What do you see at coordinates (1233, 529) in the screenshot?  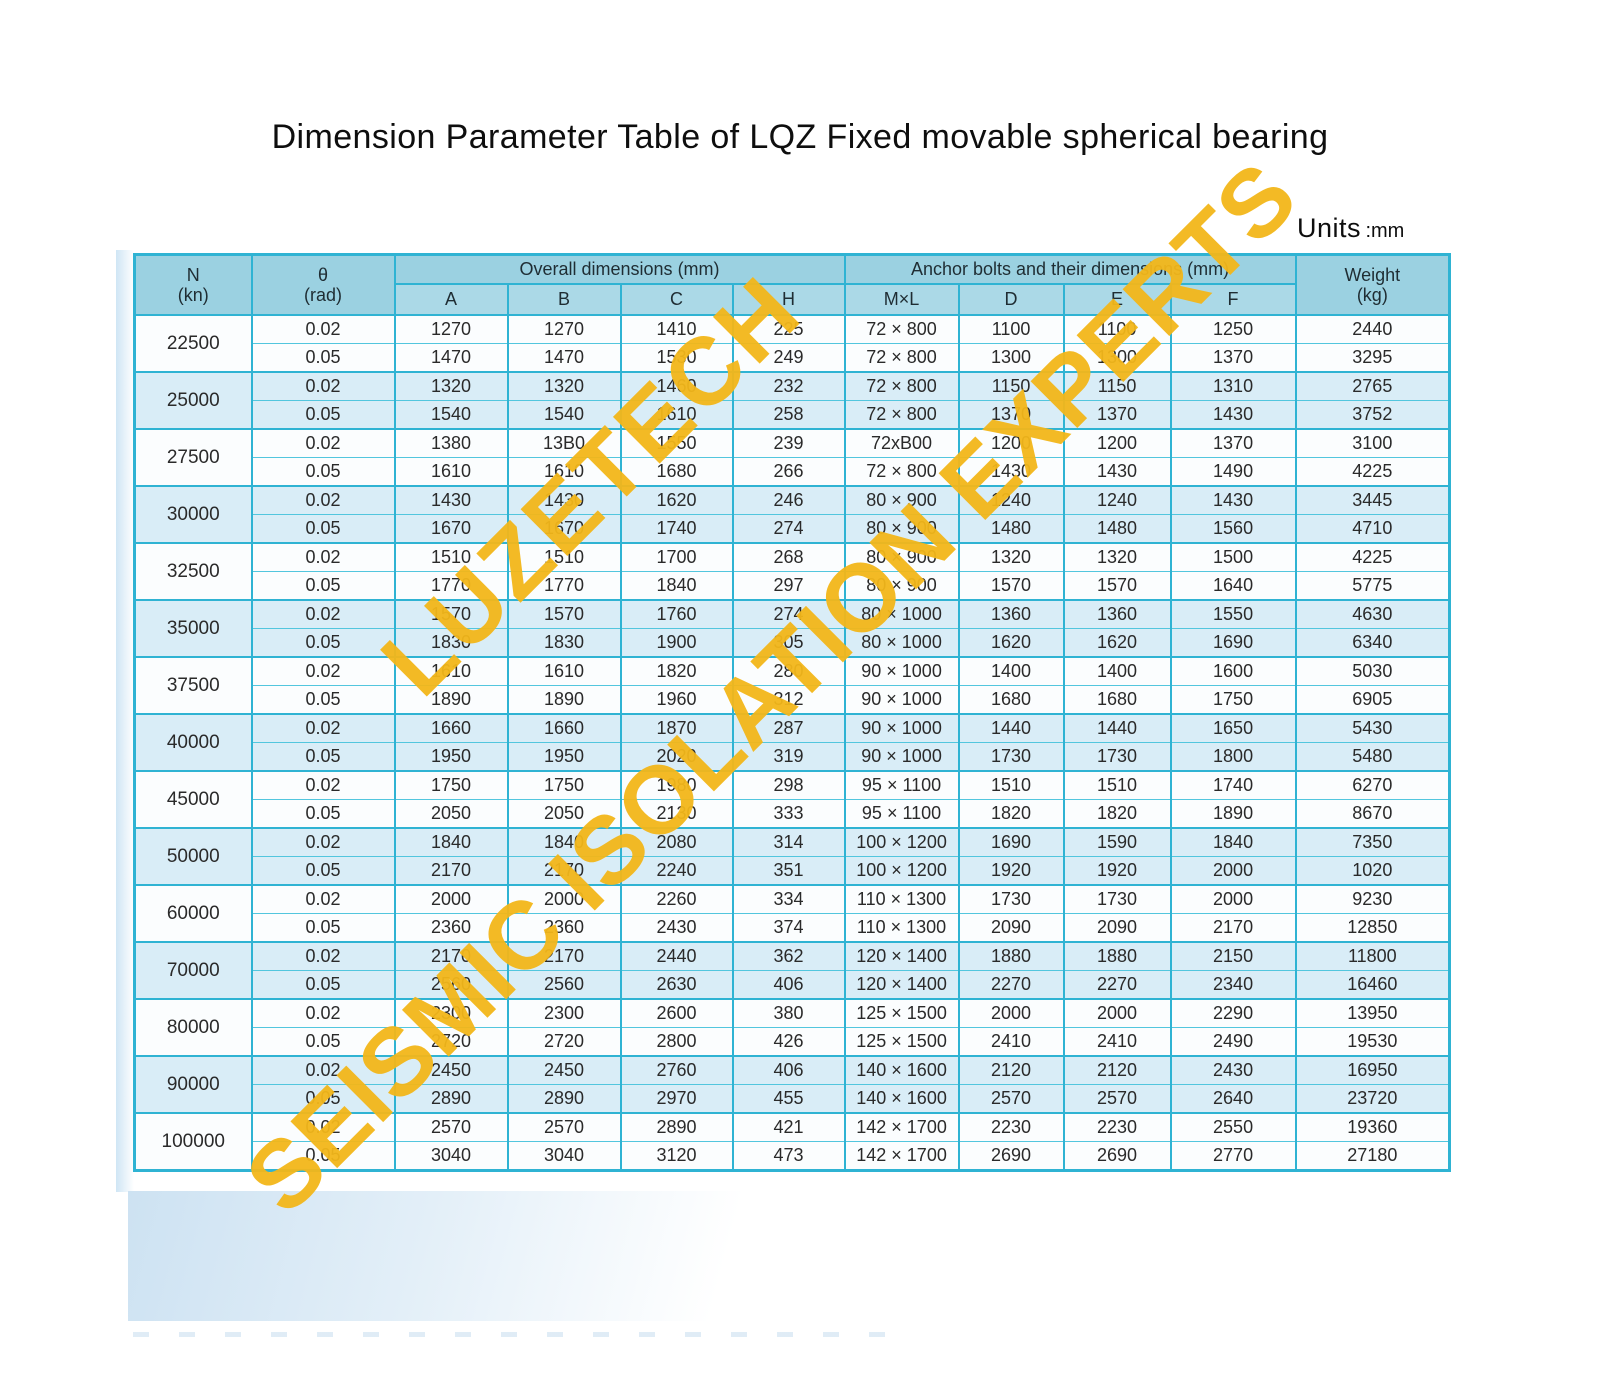 I see `bolt-f-cell: 1560` at bounding box center [1233, 529].